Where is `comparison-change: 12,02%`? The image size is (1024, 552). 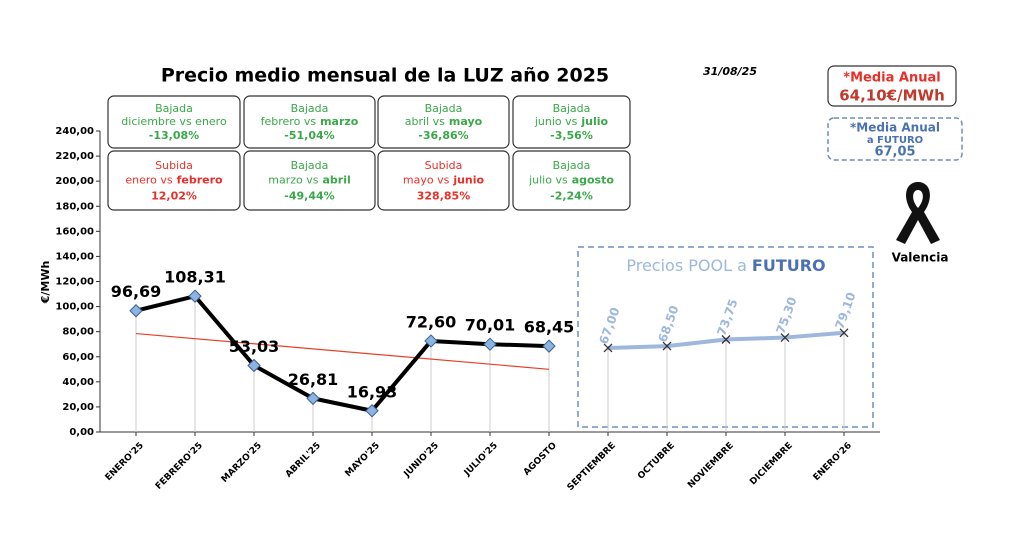 comparison-change: 12,02% is located at coordinates (174, 195).